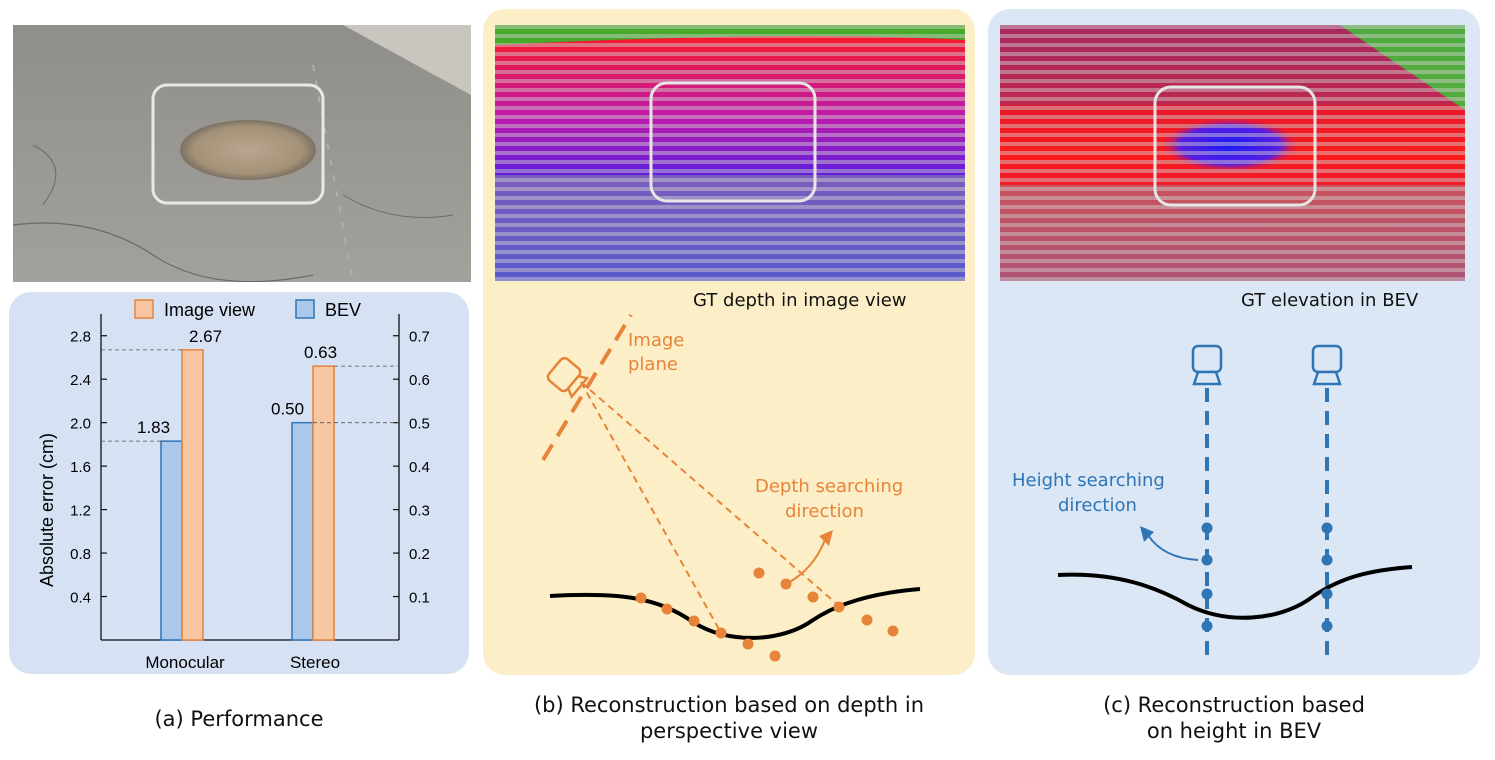 The width and height of the screenshot is (1495, 760). What do you see at coordinates (1212, 502) in the screenshot?
I see `height-reconstruction-diagram: Height searching direction` at bounding box center [1212, 502].